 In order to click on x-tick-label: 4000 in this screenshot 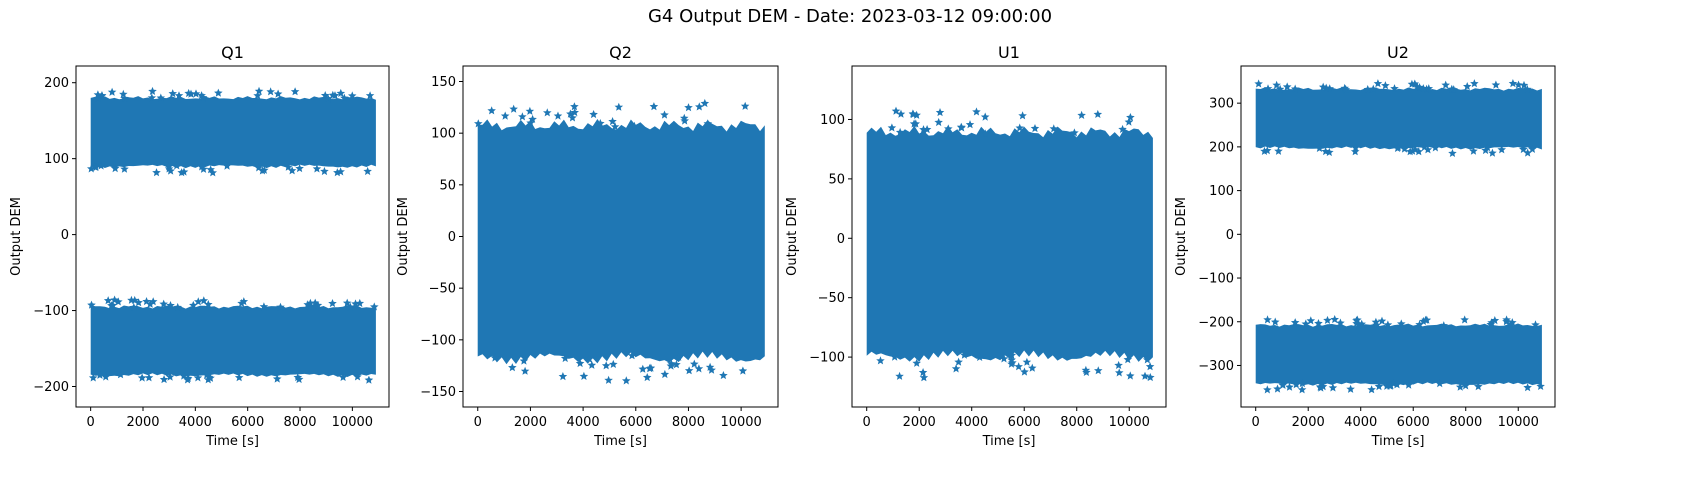, I will do `click(1360, 422)`.